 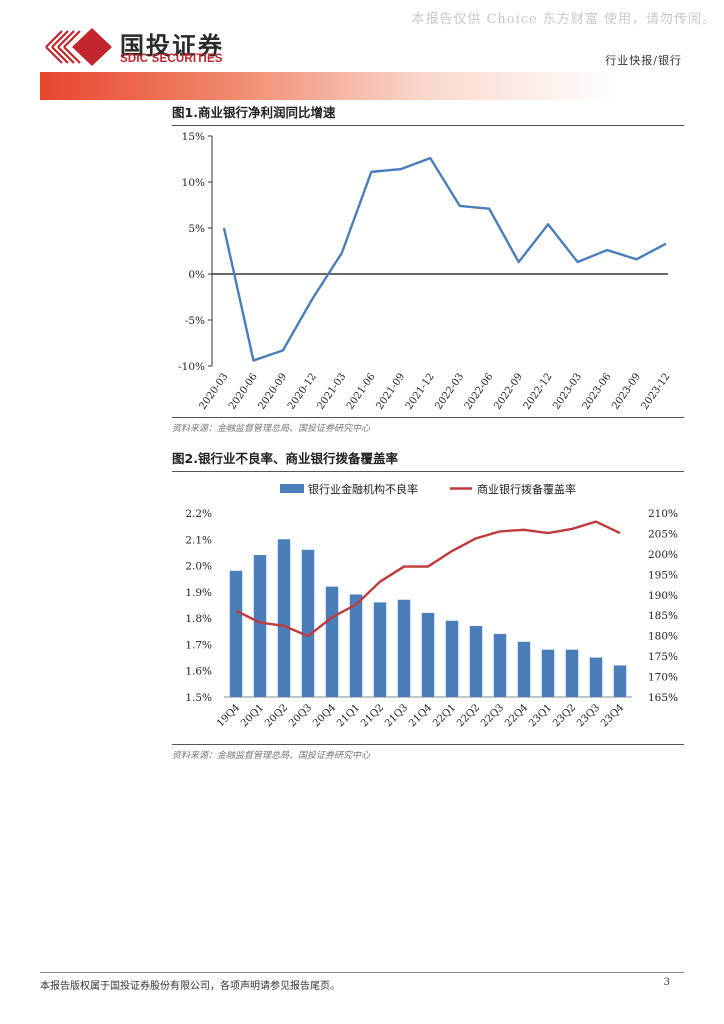 What do you see at coordinates (444, 715) in the screenshot?
I see `x-tick-label: 22Q1` at bounding box center [444, 715].